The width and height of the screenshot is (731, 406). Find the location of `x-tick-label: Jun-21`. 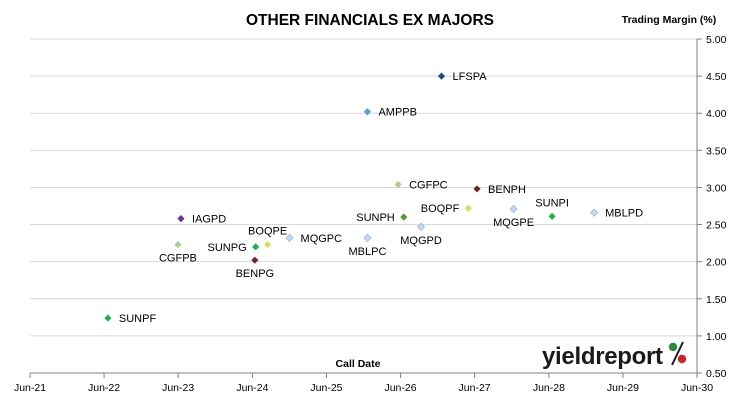

x-tick-label: Jun-21 is located at coordinates (30, 388).